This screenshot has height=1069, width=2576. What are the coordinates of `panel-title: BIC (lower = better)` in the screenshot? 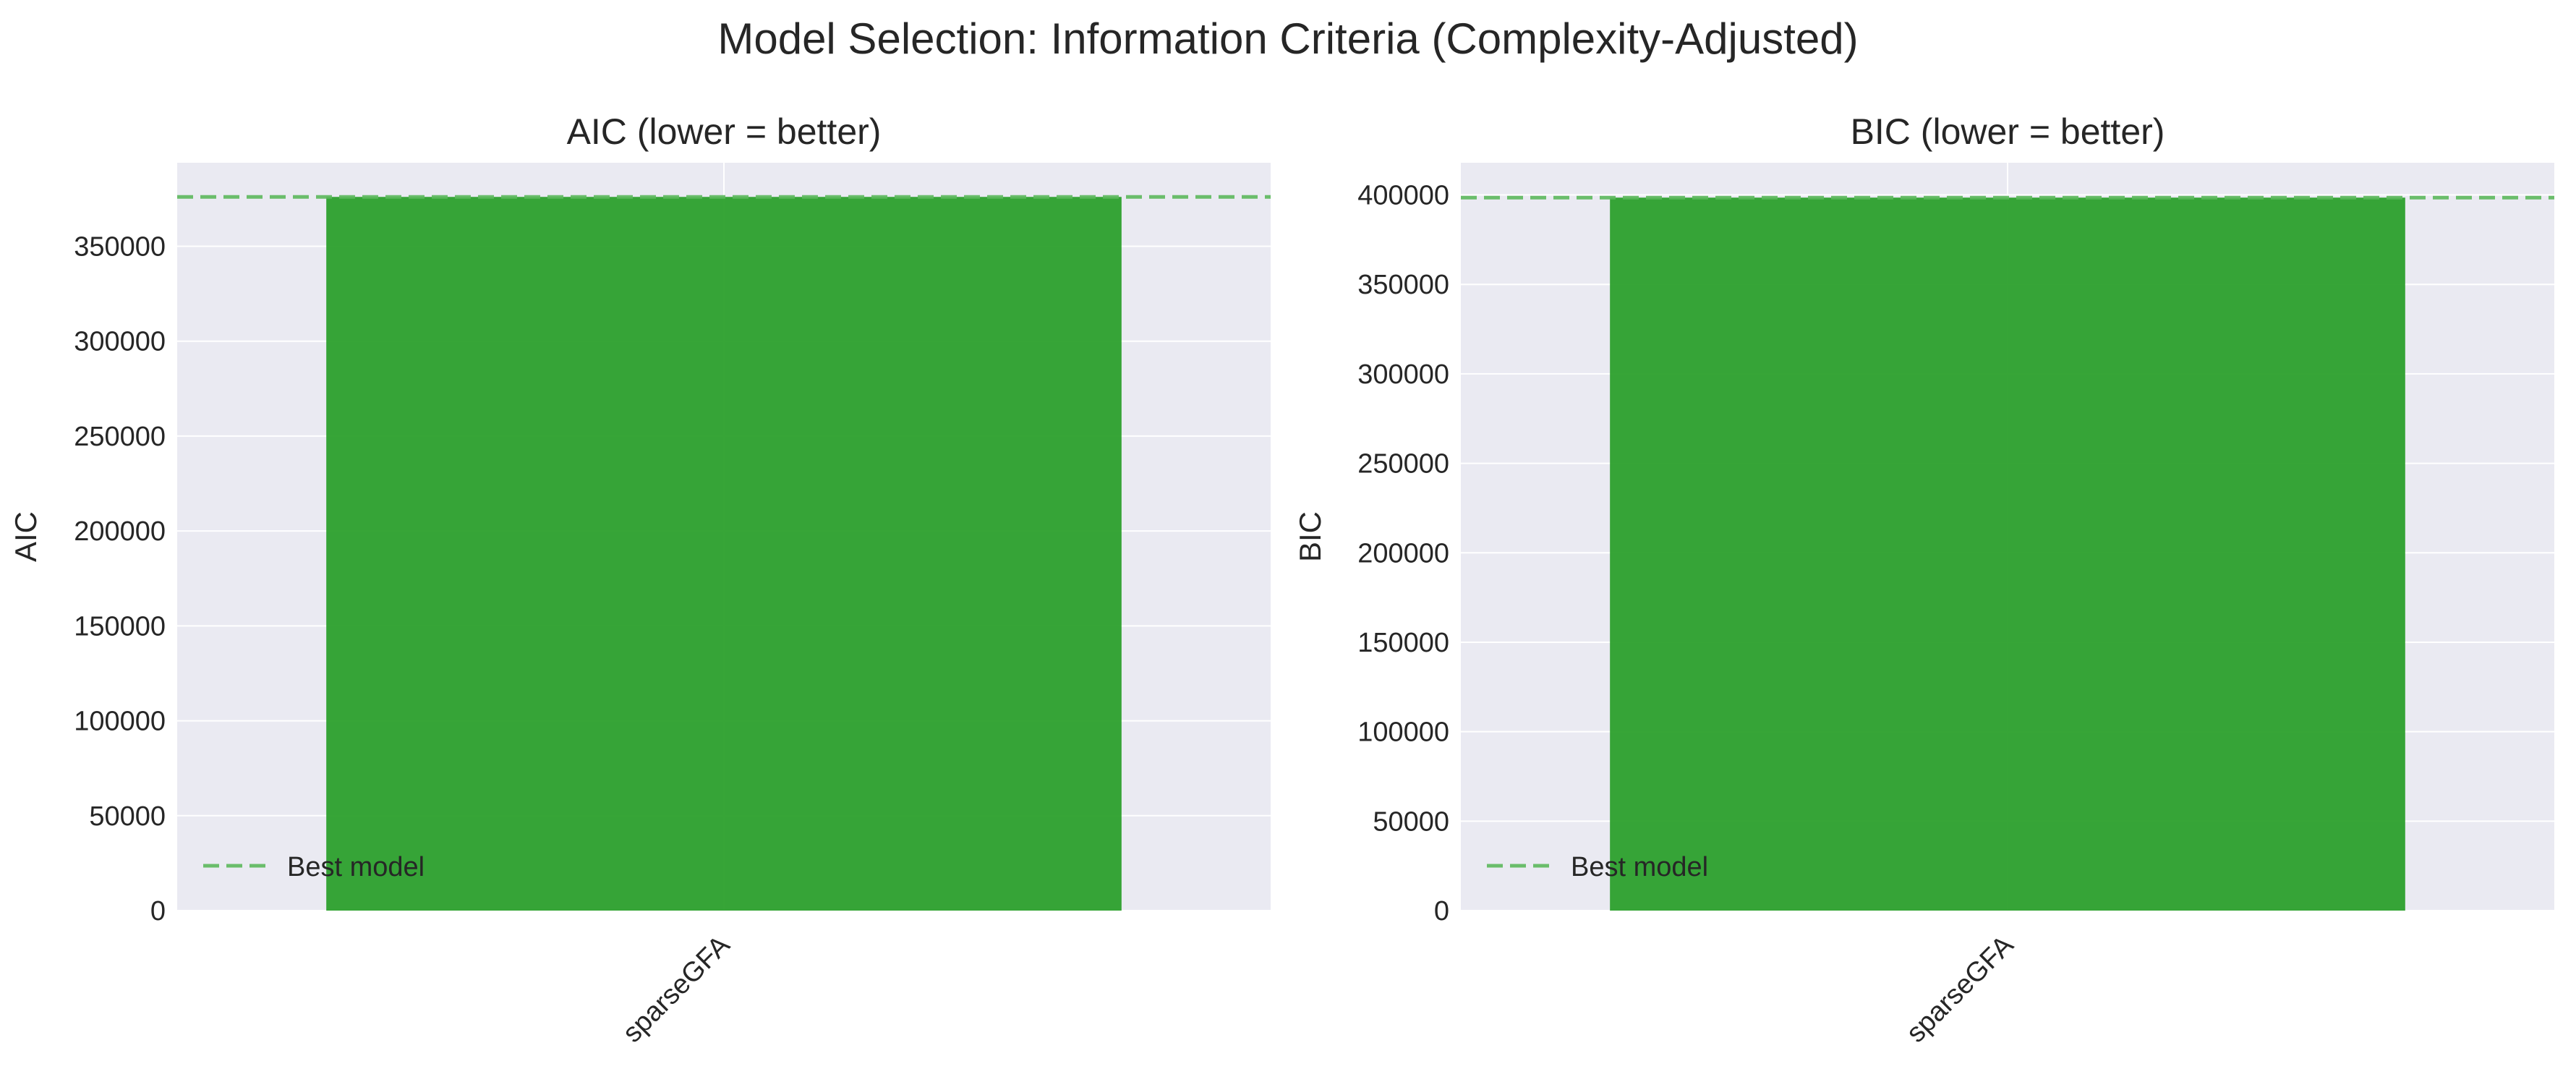 It's located at (2008, 131).